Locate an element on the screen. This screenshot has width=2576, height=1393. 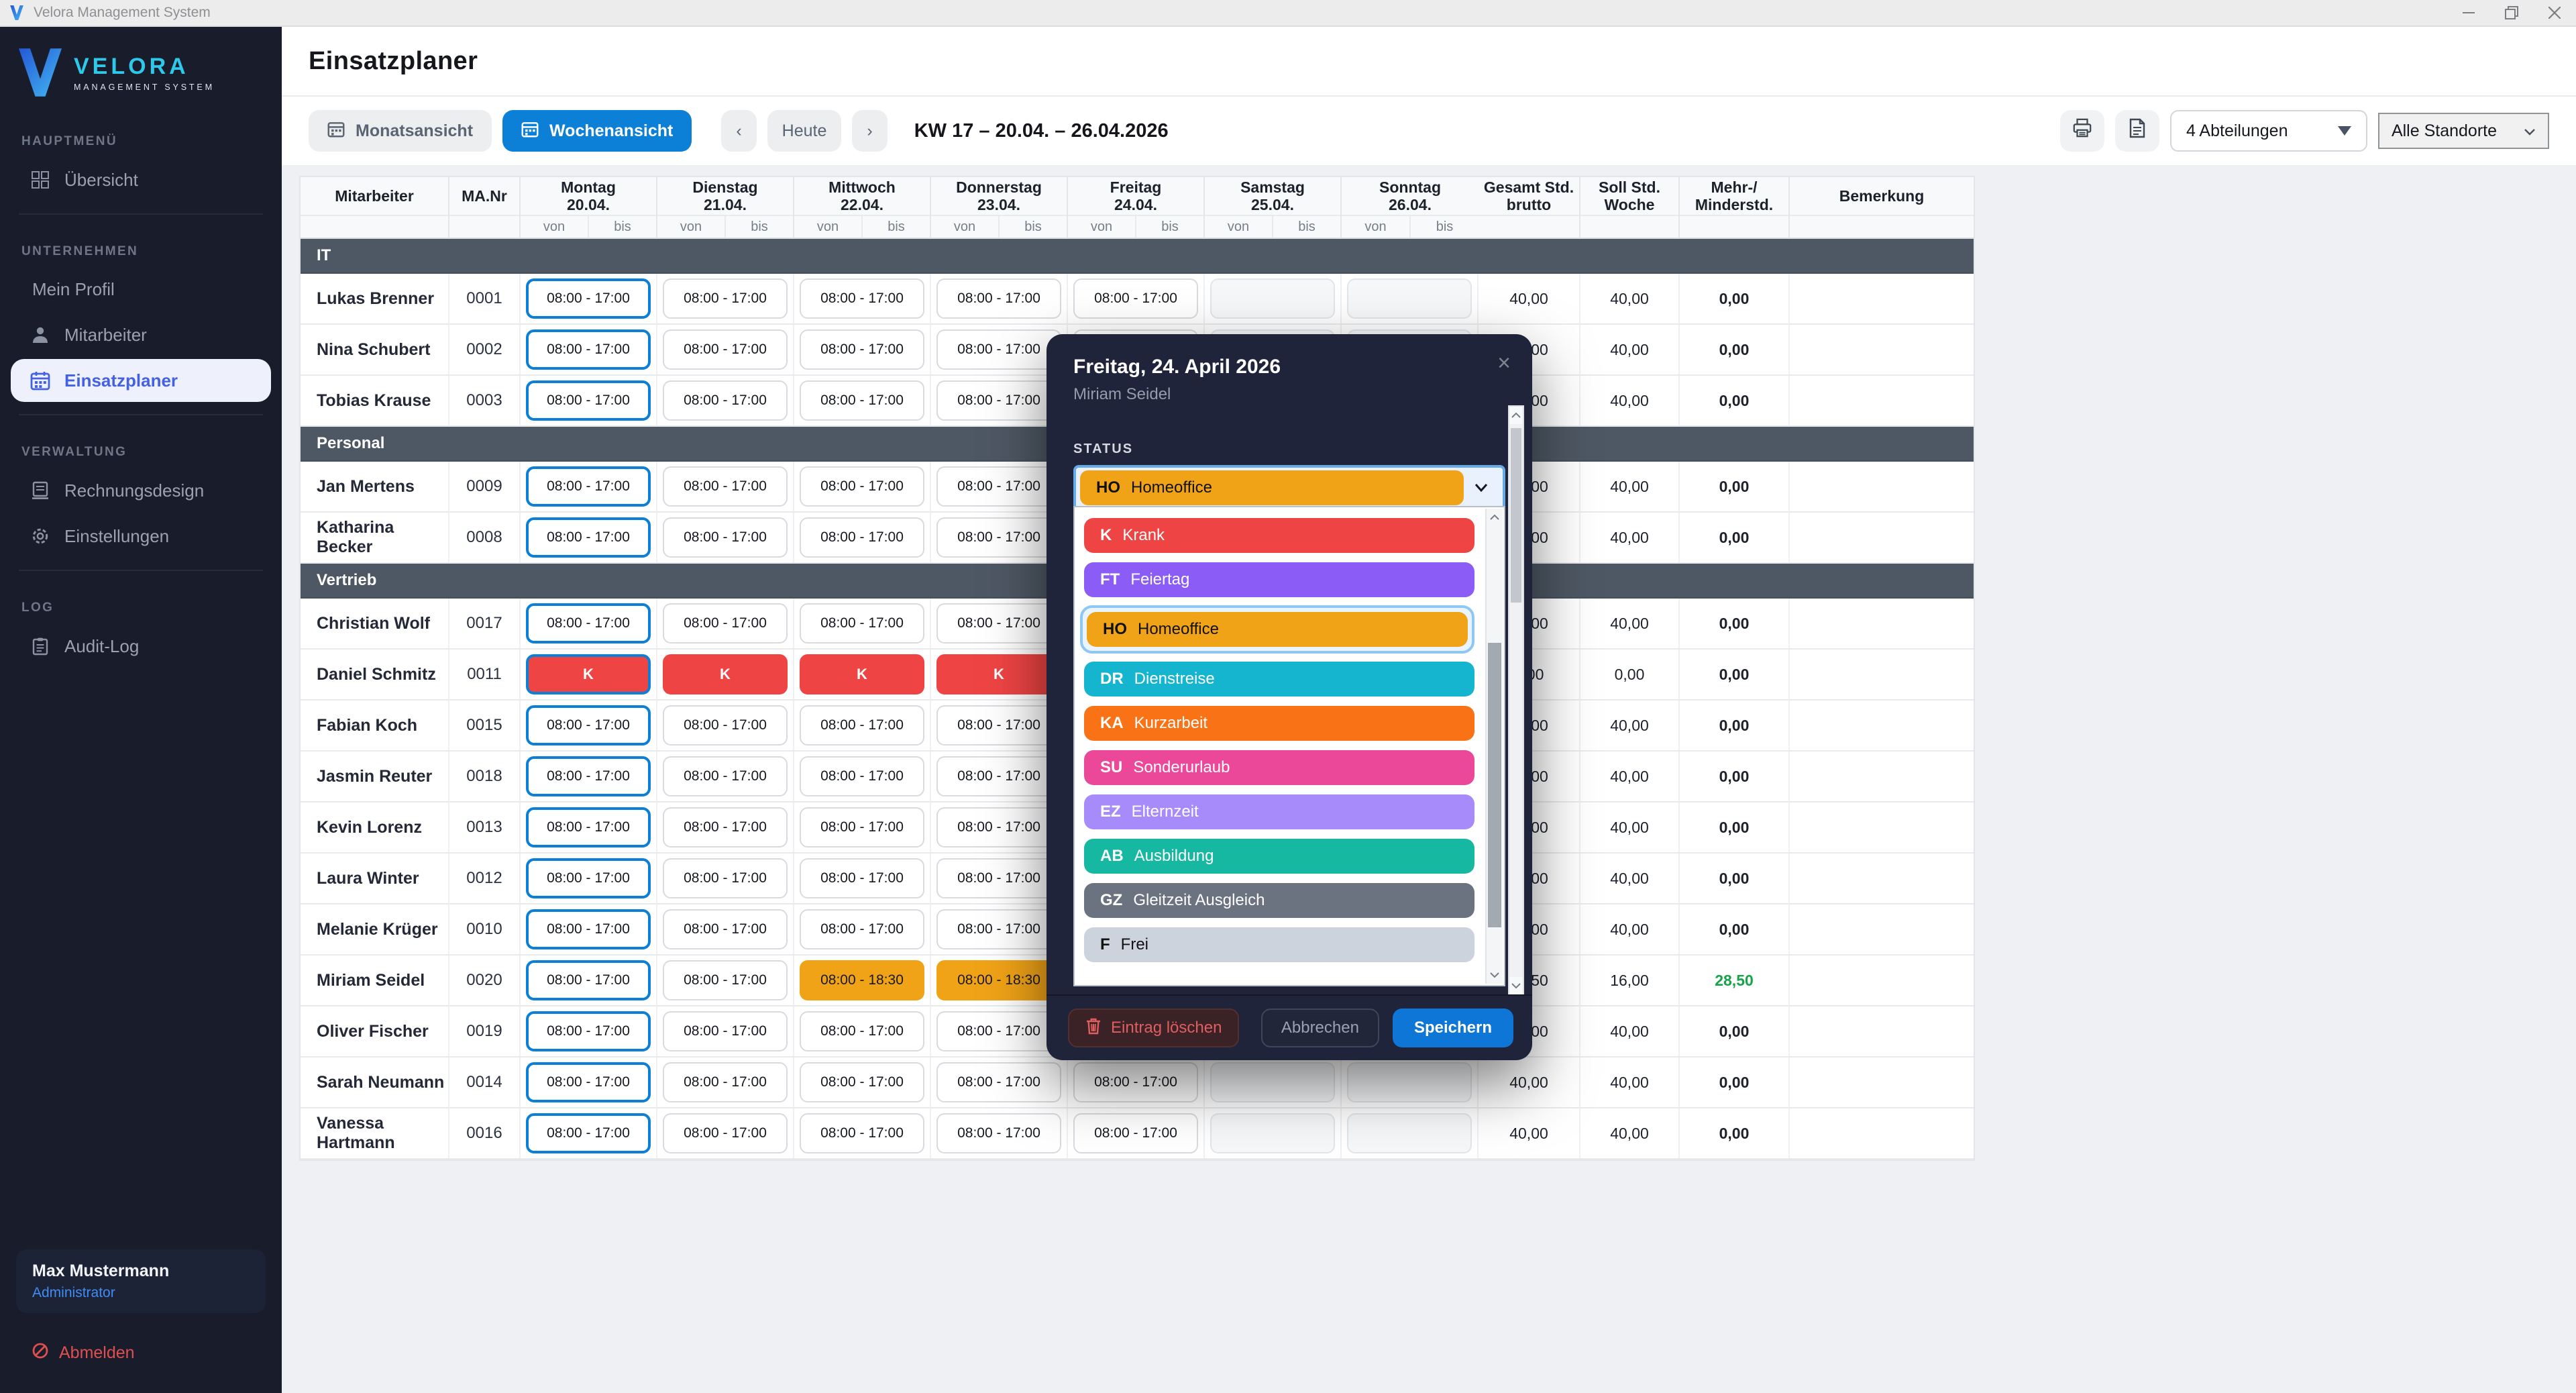
departments-dropdown: 4 Abteilungen is located at coordinates (2268, 131).